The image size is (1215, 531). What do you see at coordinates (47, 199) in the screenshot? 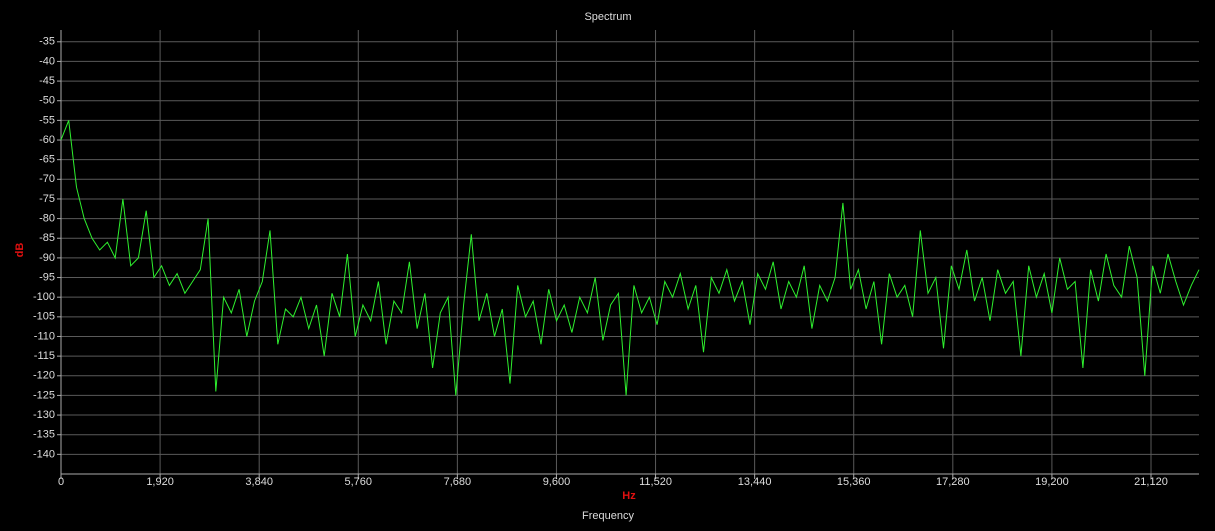
I see `y-tick-label: -75` at bounding box center [47, 199].